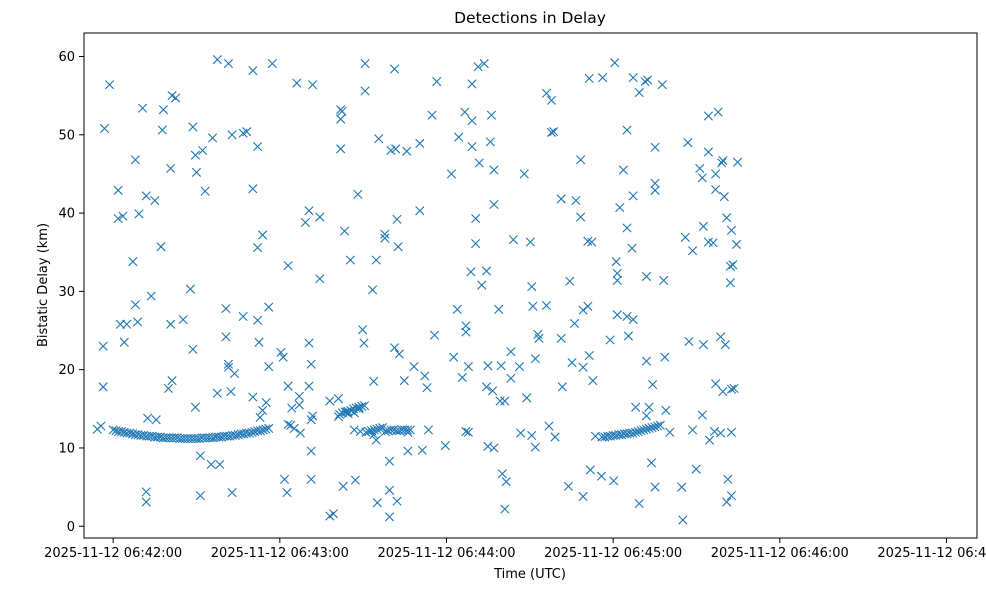  I want to click on y-tick-label: 10, so click(66, 448).